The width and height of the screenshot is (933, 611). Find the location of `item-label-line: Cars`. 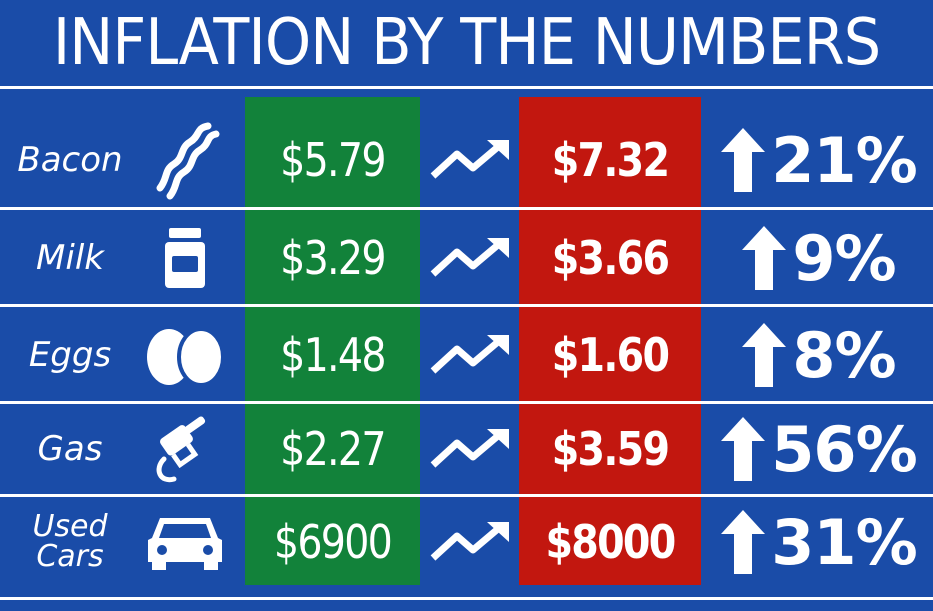

item-label-line: Cars is located at coordinates (70, 556).